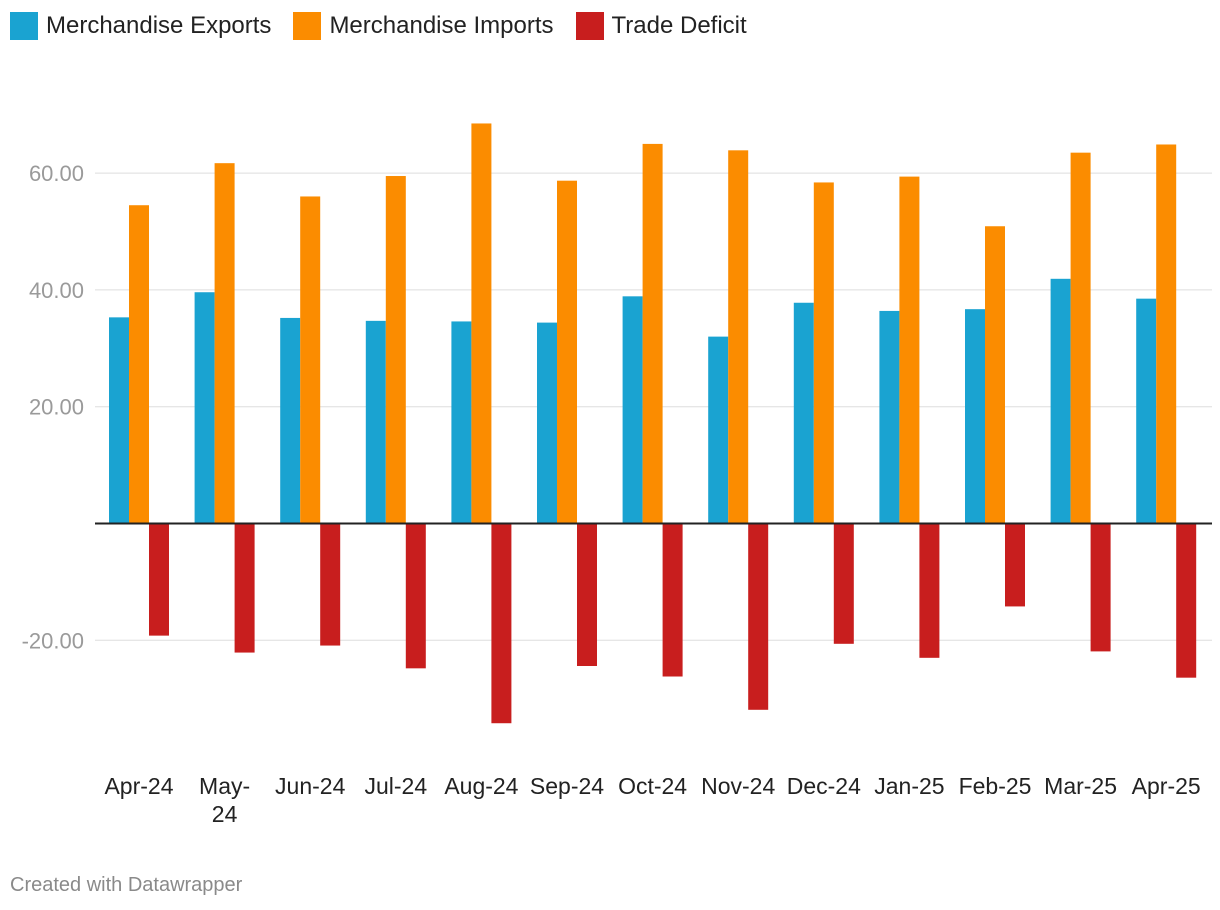 The height and width of the screenshot is (910, 1220). What do you see at coordinates (224, 786) in the screenshot?
I see `x-tick-label: May-` at bounding box center [224, 786].